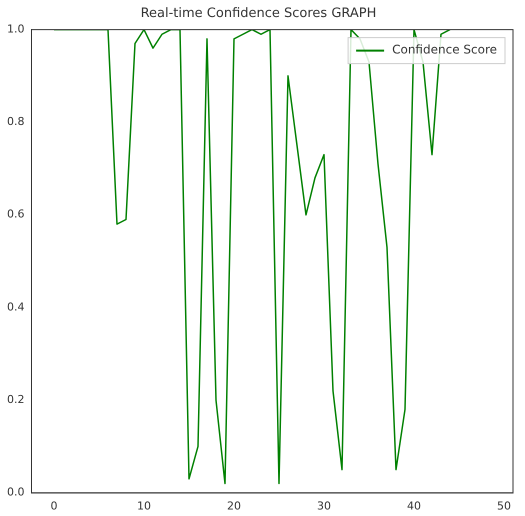 The width and height of the screenshot is (525, 516). I want to click on y-tick-label: 0.2, so click(15, 399).